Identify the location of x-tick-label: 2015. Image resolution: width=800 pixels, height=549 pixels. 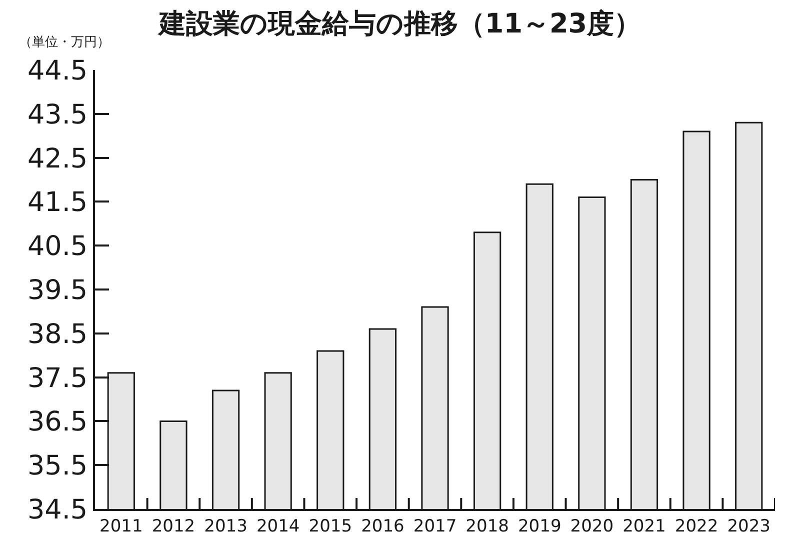
(330, 526).